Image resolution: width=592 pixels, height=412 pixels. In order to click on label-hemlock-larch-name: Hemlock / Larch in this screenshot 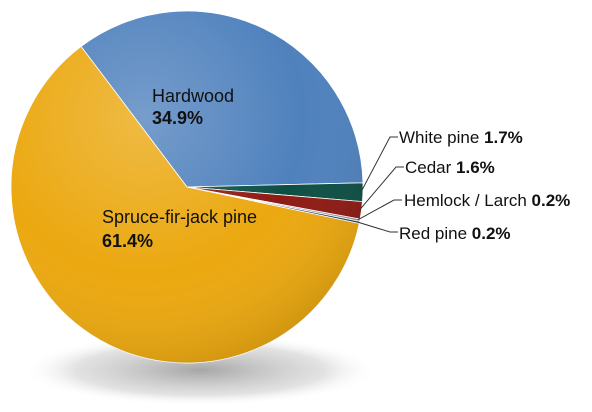, I will do `click(468, 200)`.